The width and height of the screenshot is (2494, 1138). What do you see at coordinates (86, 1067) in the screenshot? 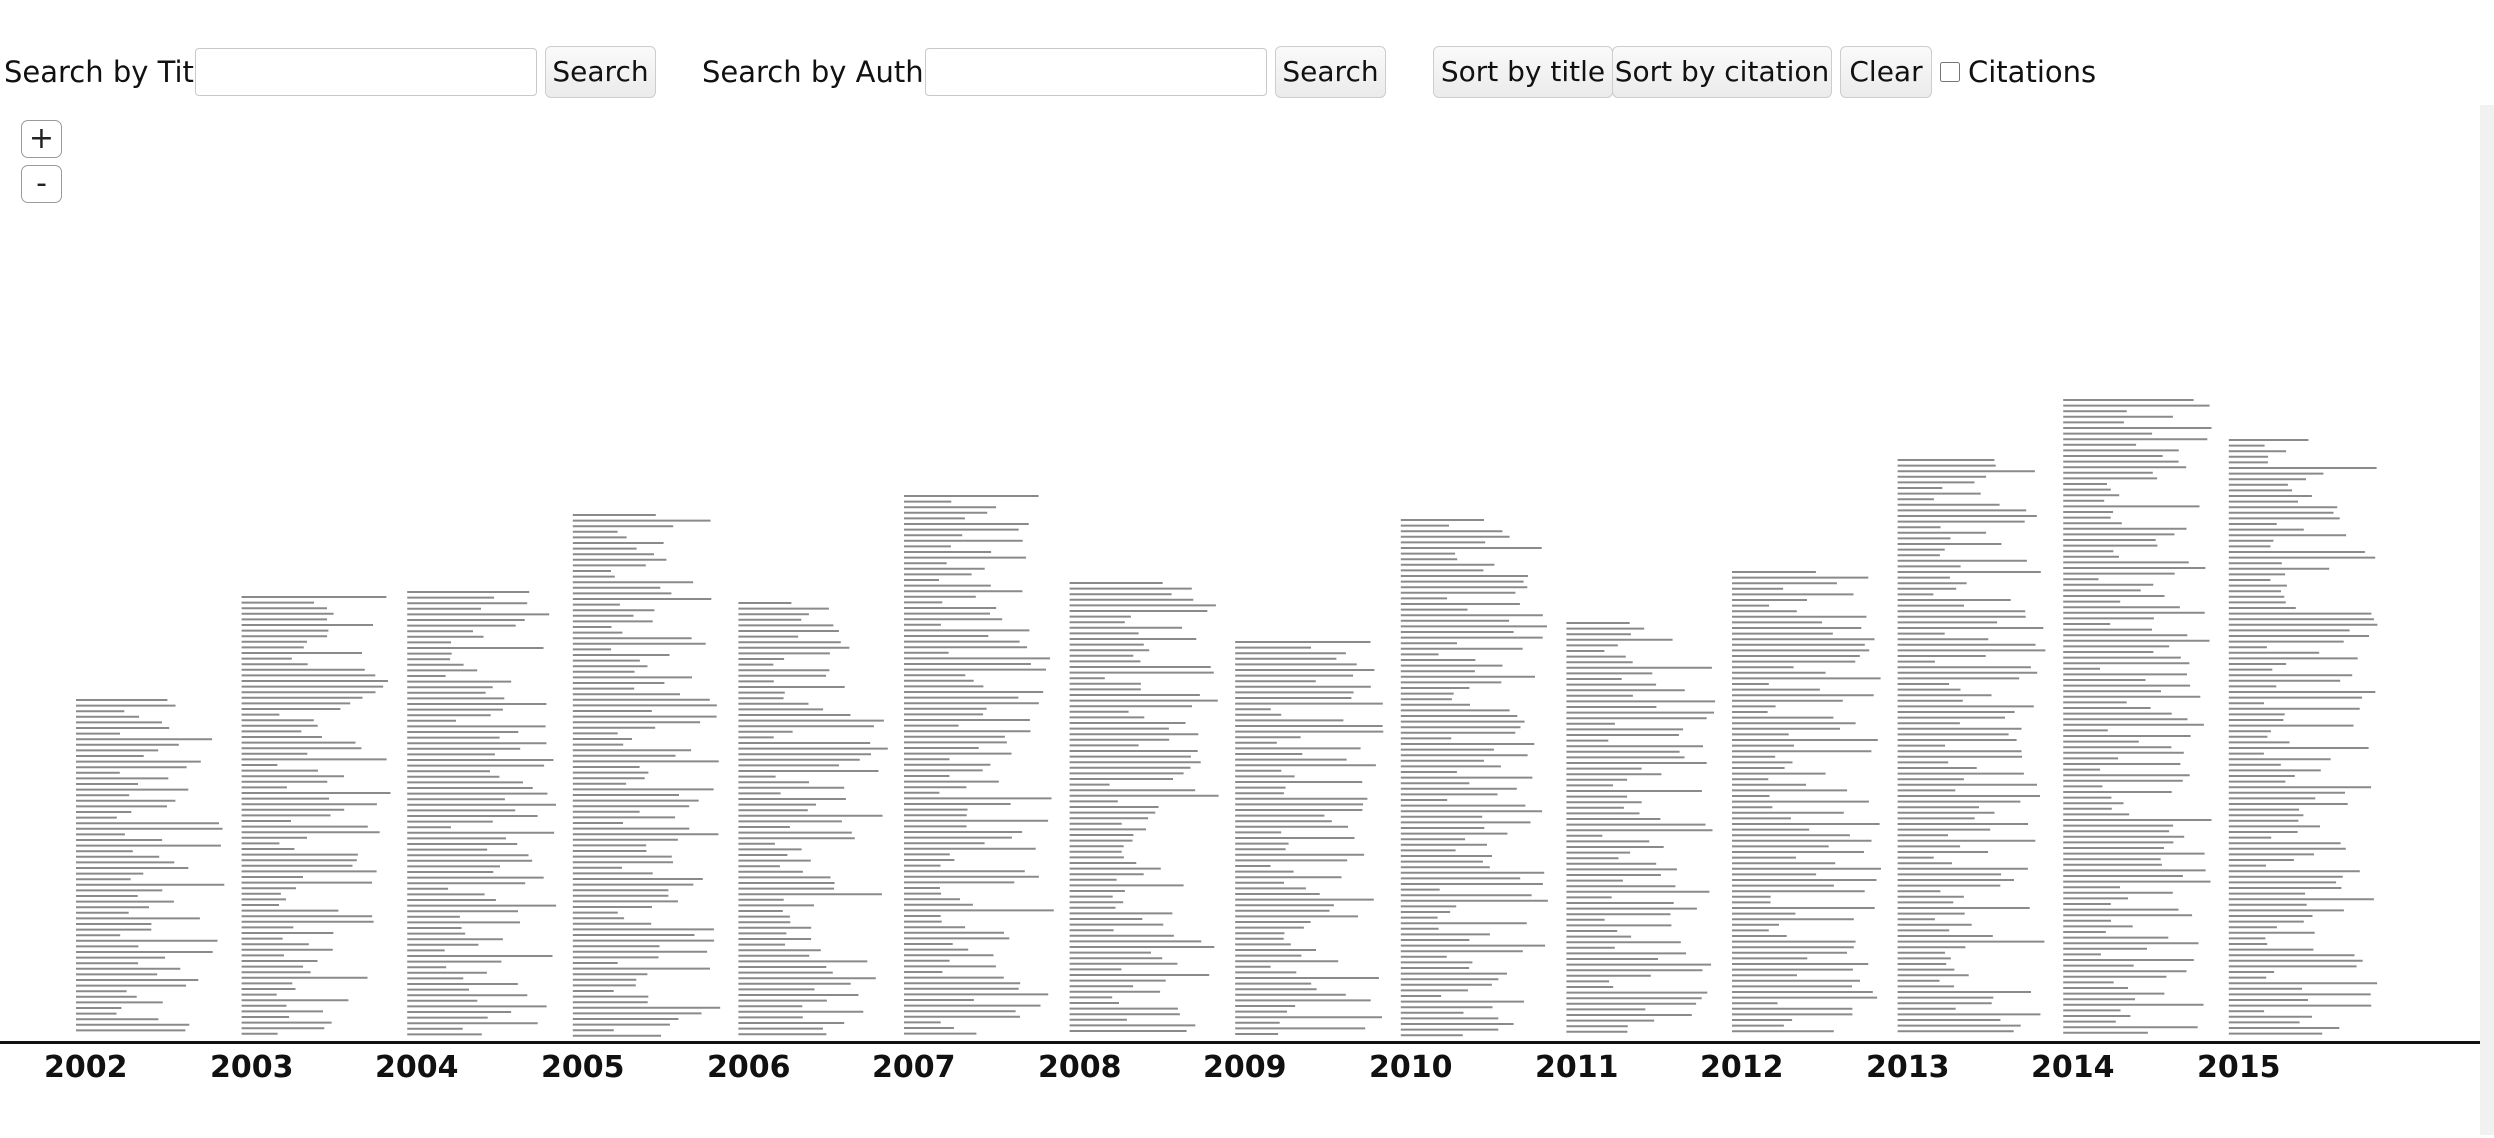
I see `year-label-2002: 2002` at bounding box center [86, 1067].